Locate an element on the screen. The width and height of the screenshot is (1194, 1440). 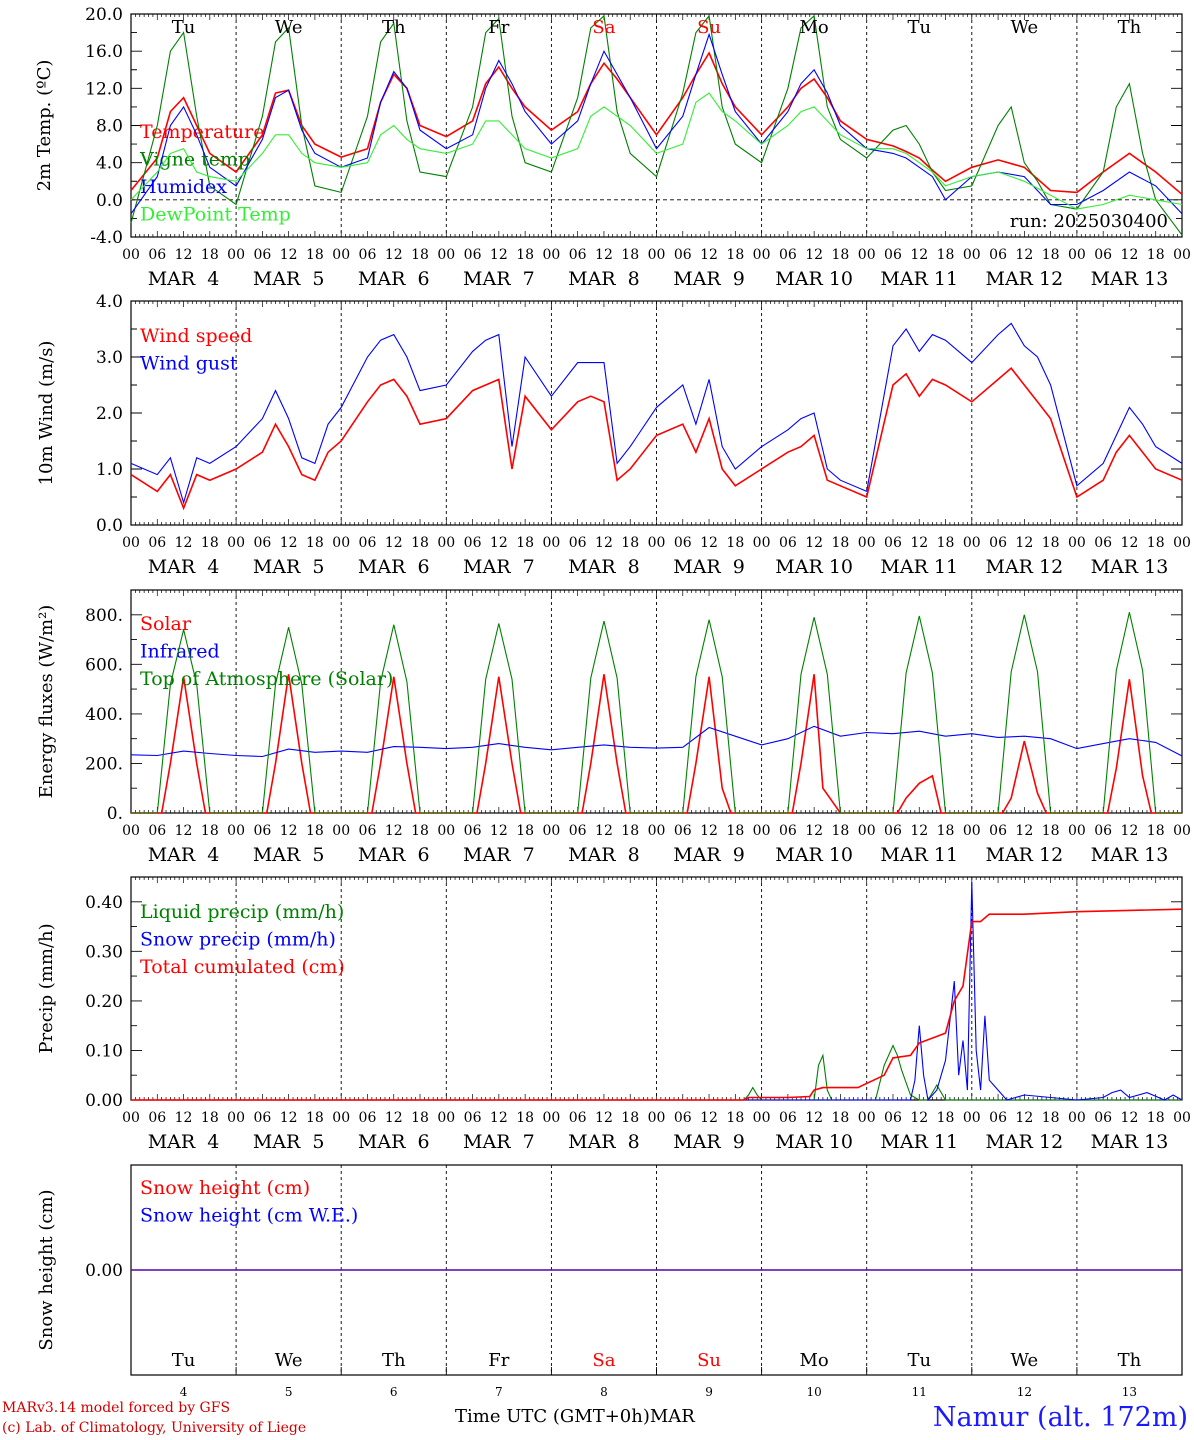
weekday-label: Sa is located at coordinates (603, 1360).